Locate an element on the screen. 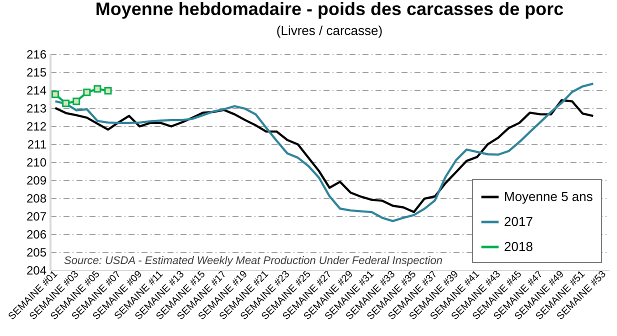 The width and height of the screenshot is (617, 336). y-tick-label: 210 is located at coordinates (36, 163).